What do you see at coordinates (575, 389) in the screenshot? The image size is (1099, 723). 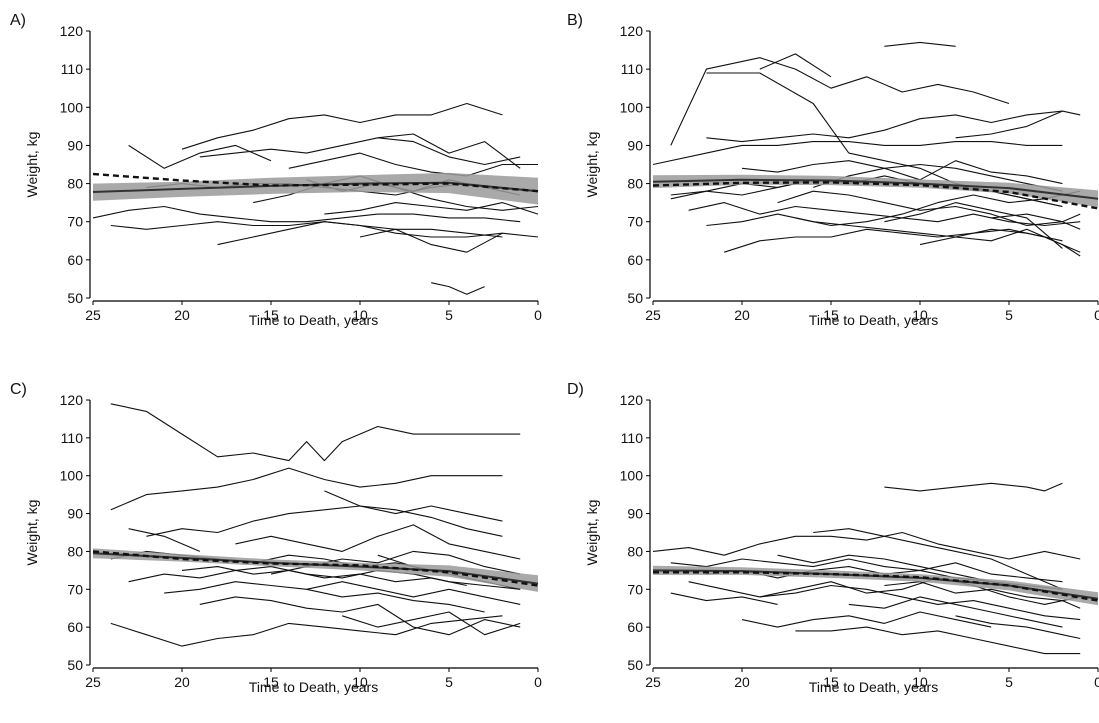 I see `panel-label: D)` at bounding box center [575, 389].